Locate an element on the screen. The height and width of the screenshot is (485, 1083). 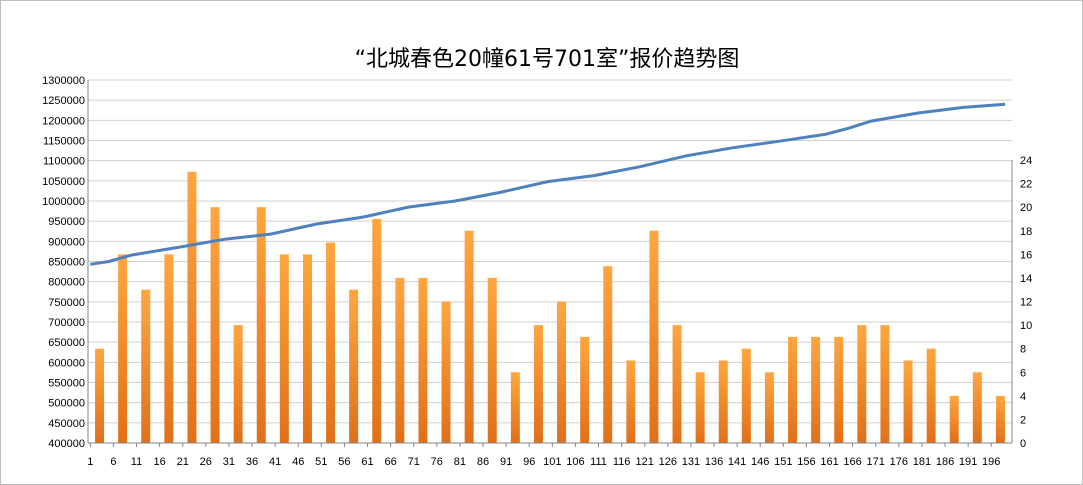
y-left-tick-label: 400000 is located at coordinates (66, 444).